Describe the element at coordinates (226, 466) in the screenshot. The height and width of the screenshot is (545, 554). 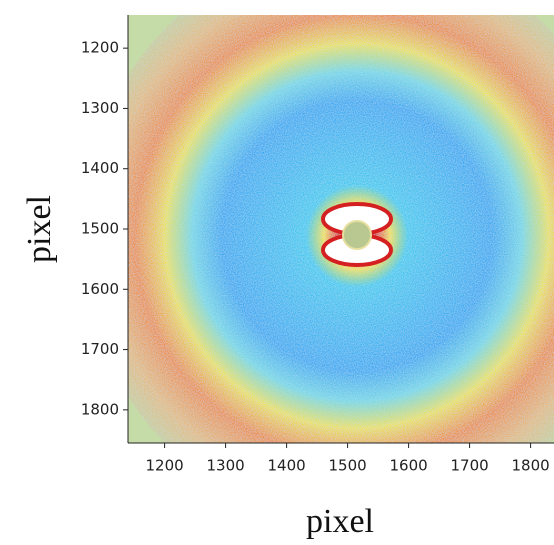
I see `x-tick-label: 1300` at that location.